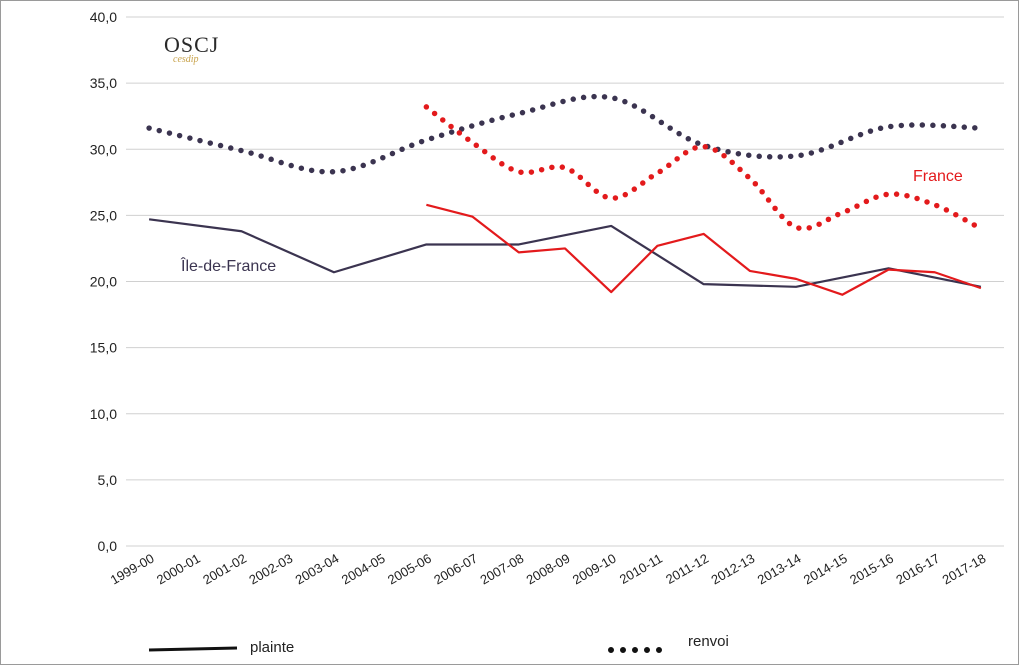  What do you see at coordinates (733, 569) in the screenshot?
I see `x-tick-label: 2012-13` at bounding box center [733, 569].